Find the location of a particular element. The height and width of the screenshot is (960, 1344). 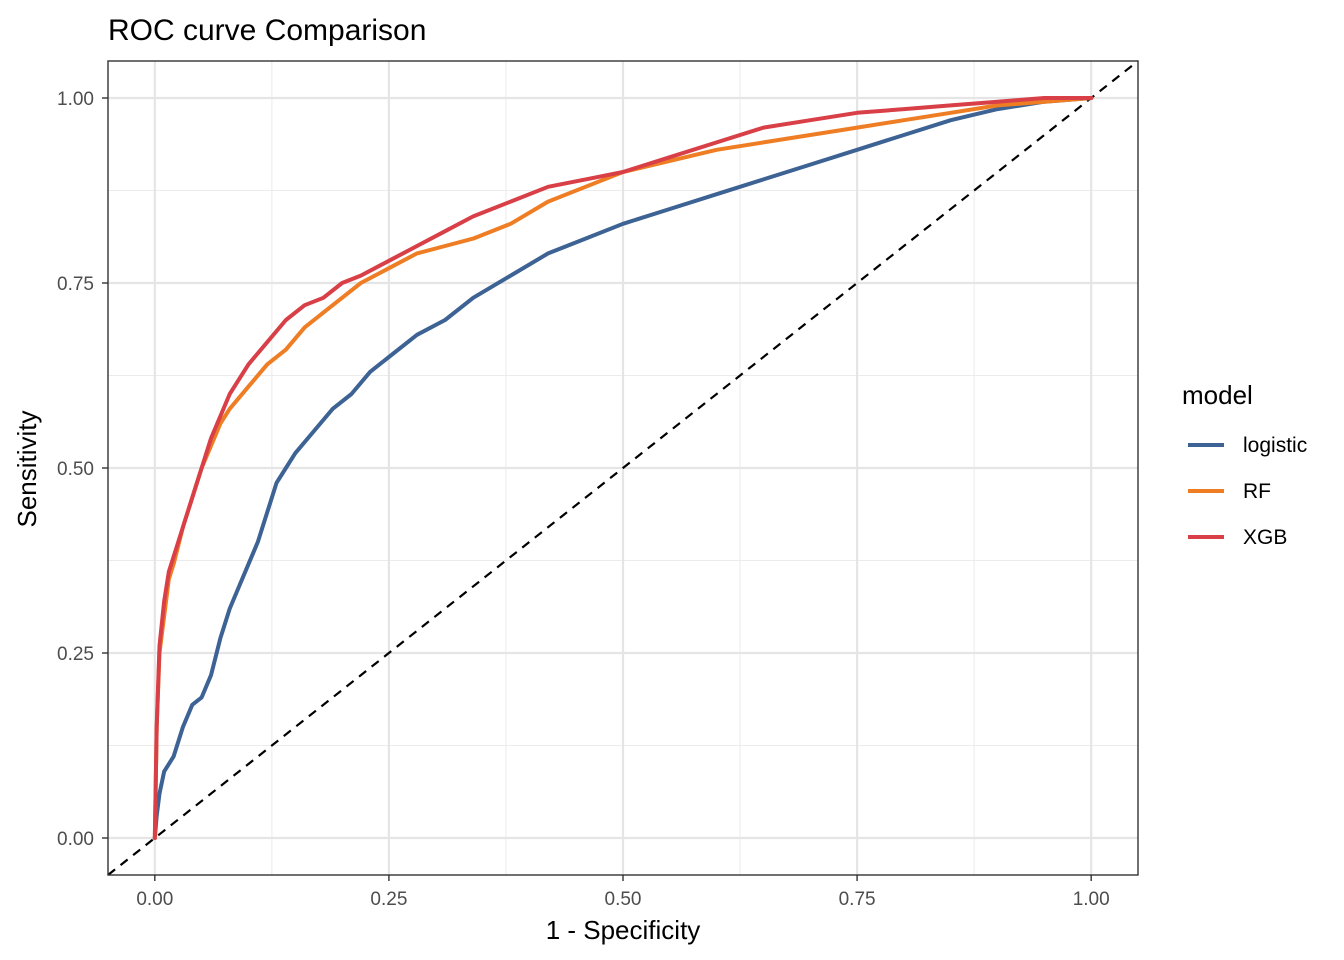

legend-item-logistic: logistic is located at coordinates (1247, 445).